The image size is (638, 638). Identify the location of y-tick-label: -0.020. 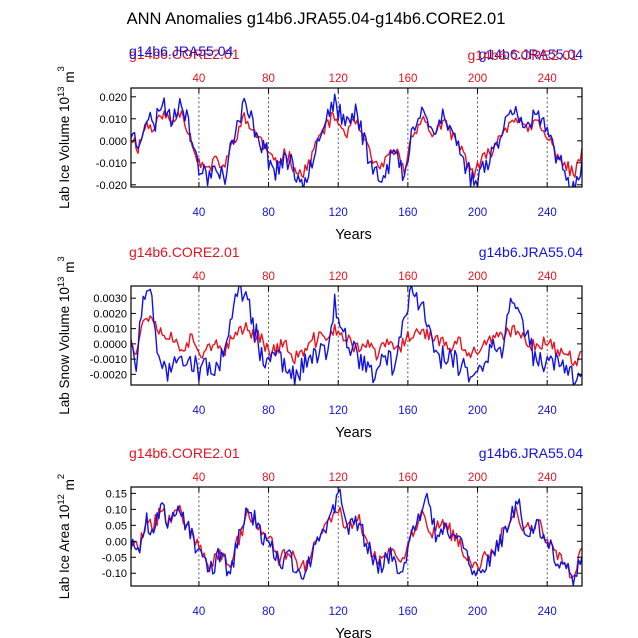
(111, 186).